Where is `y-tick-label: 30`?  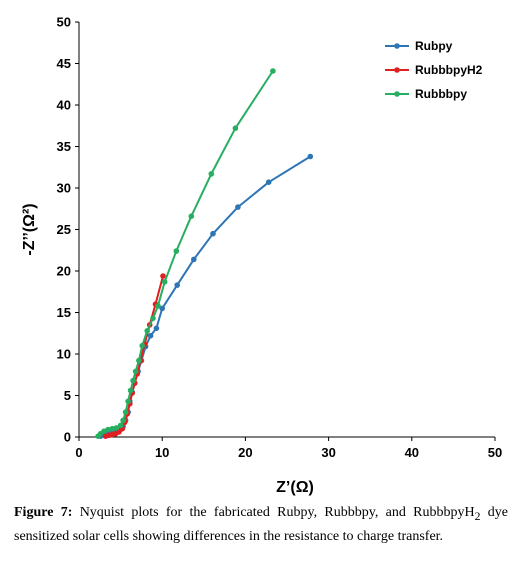 y-tick-label: 30 is located at coordinates (64, 188).